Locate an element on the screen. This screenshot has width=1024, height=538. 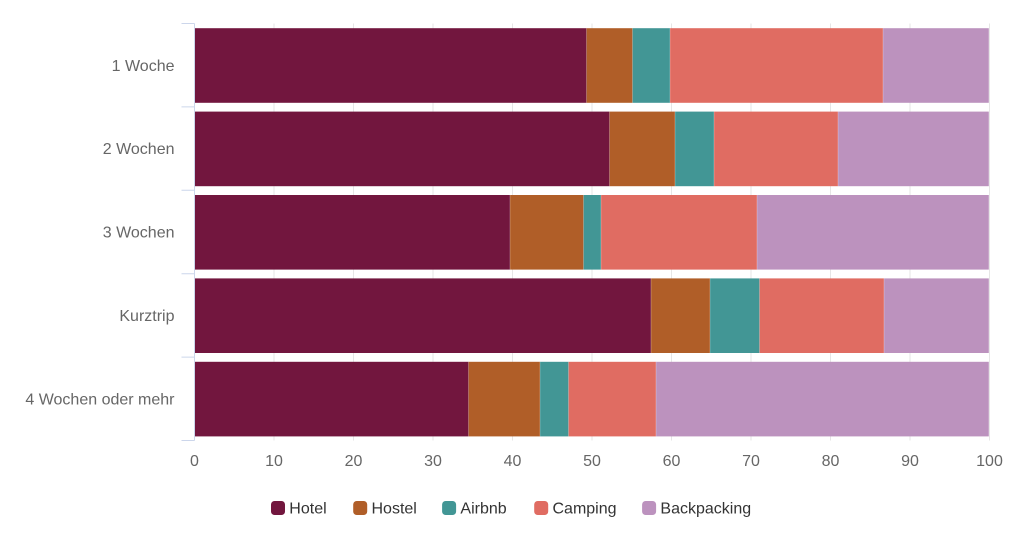
svg-text: 0 is located at coordinates (194, 461).